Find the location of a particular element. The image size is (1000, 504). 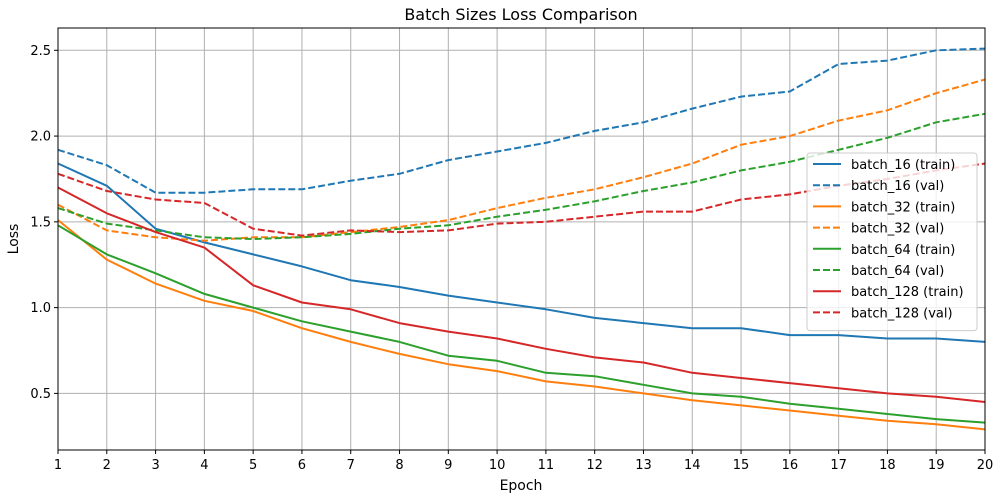

y-axis-ticks: 0.5 1.0 1.5 2.0 2.5 is located at coordinates (44, 223).